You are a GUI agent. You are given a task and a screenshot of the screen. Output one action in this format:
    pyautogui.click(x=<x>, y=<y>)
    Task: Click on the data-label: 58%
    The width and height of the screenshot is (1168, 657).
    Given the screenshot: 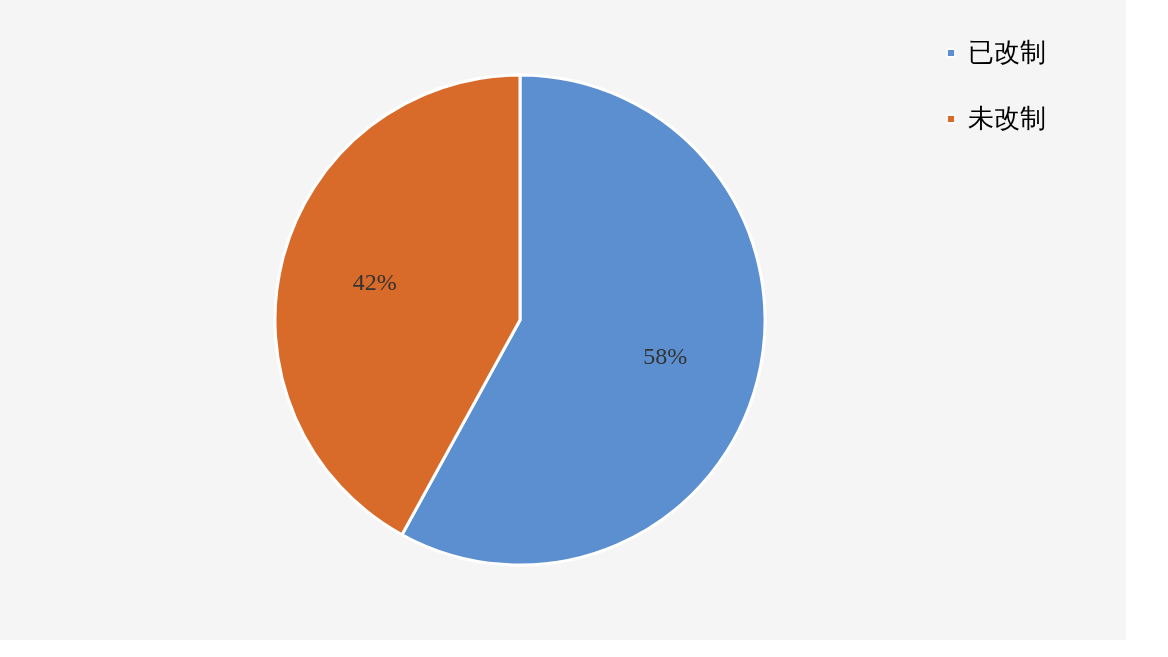 What is the action you would take?
    pyautogui.click(x=665, y=356)
    